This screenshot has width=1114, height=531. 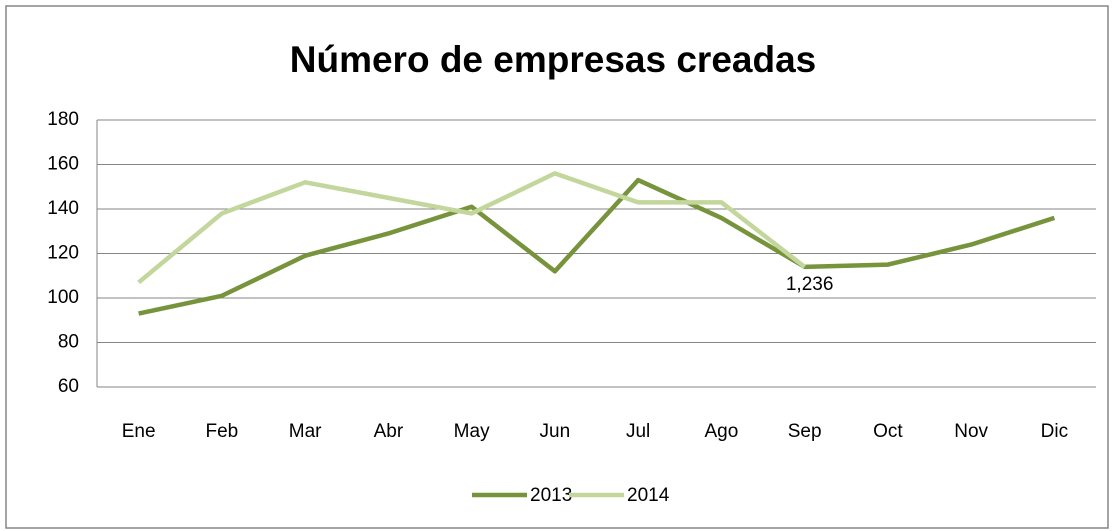 I want to click on y-tick-label: 120, so click(x=63, y=253).